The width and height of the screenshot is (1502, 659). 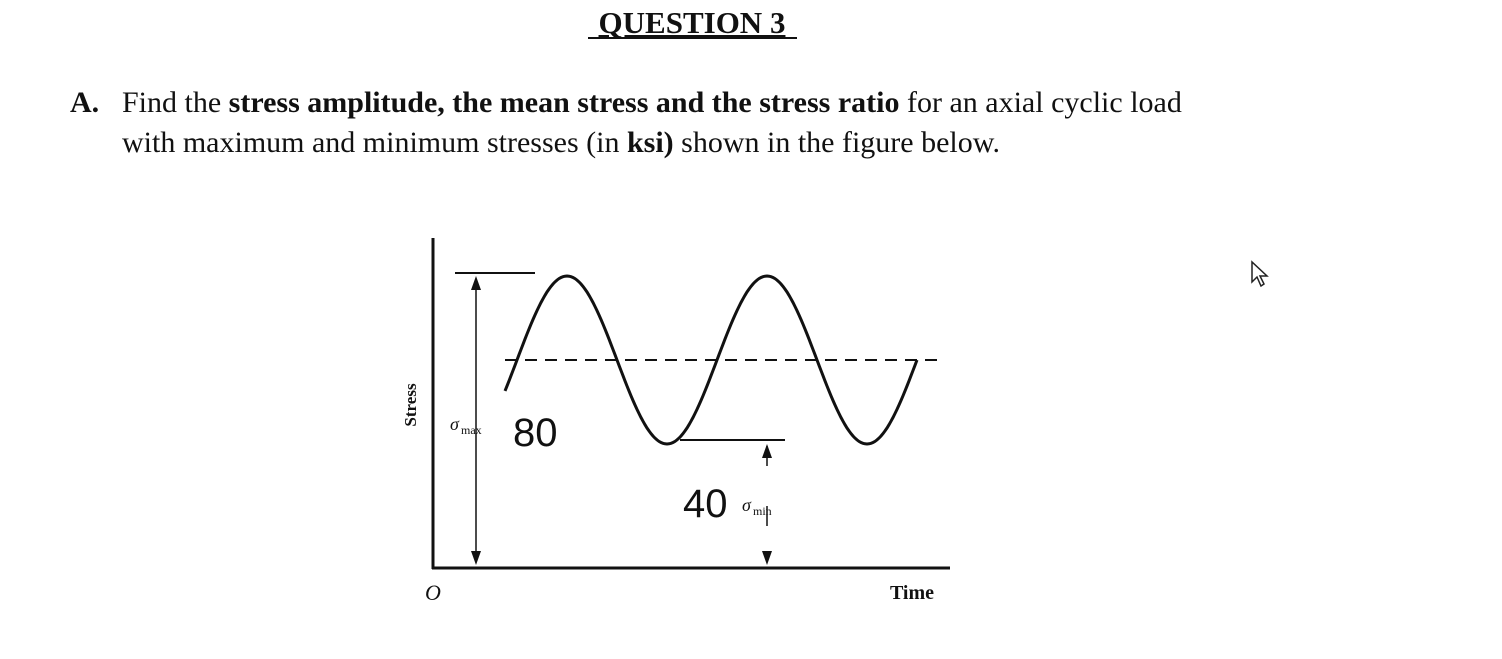 I want to click on y-axis-label: Stress, so click(x=410, y=405).